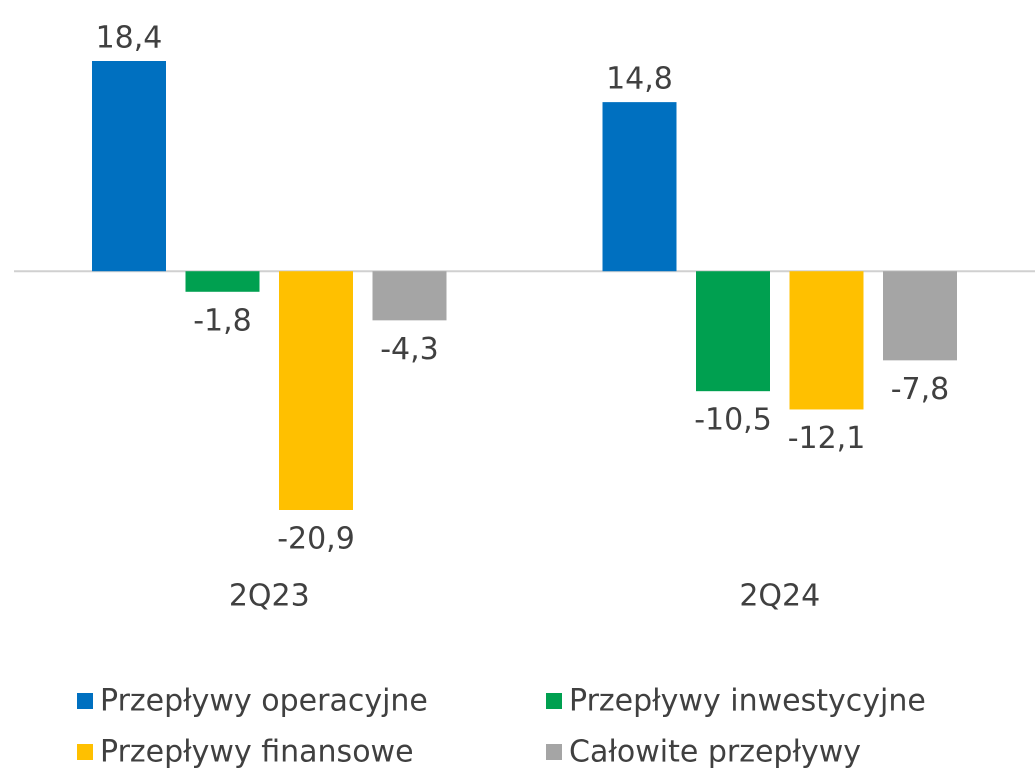  Describe the element at coordinates (409, 349) in the screenshot. I see `data-label: -4,3` at that location.